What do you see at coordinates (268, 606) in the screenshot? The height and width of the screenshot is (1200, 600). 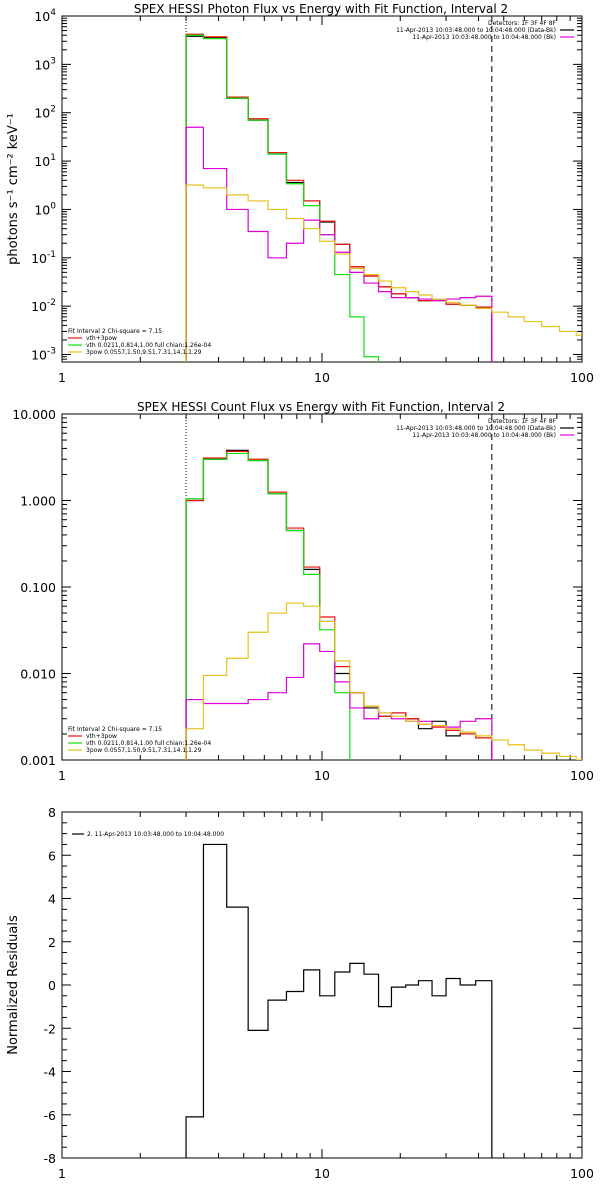 I see `count-flux-series-green` at bounding box center [268, 606].